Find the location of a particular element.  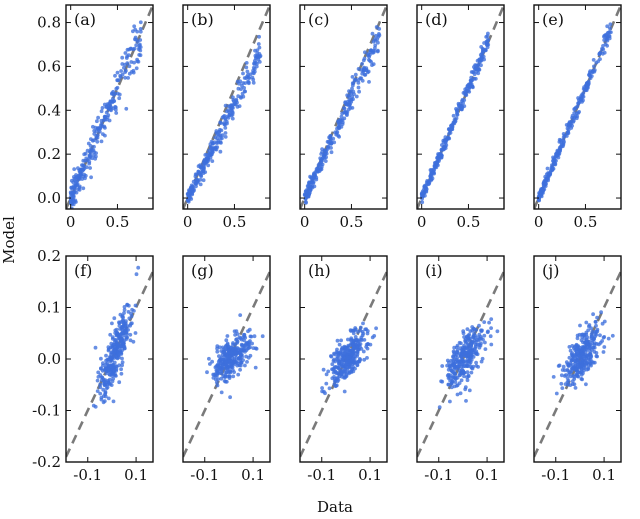

y-tick-label: -0.1 is located at coordinates (46, 411).